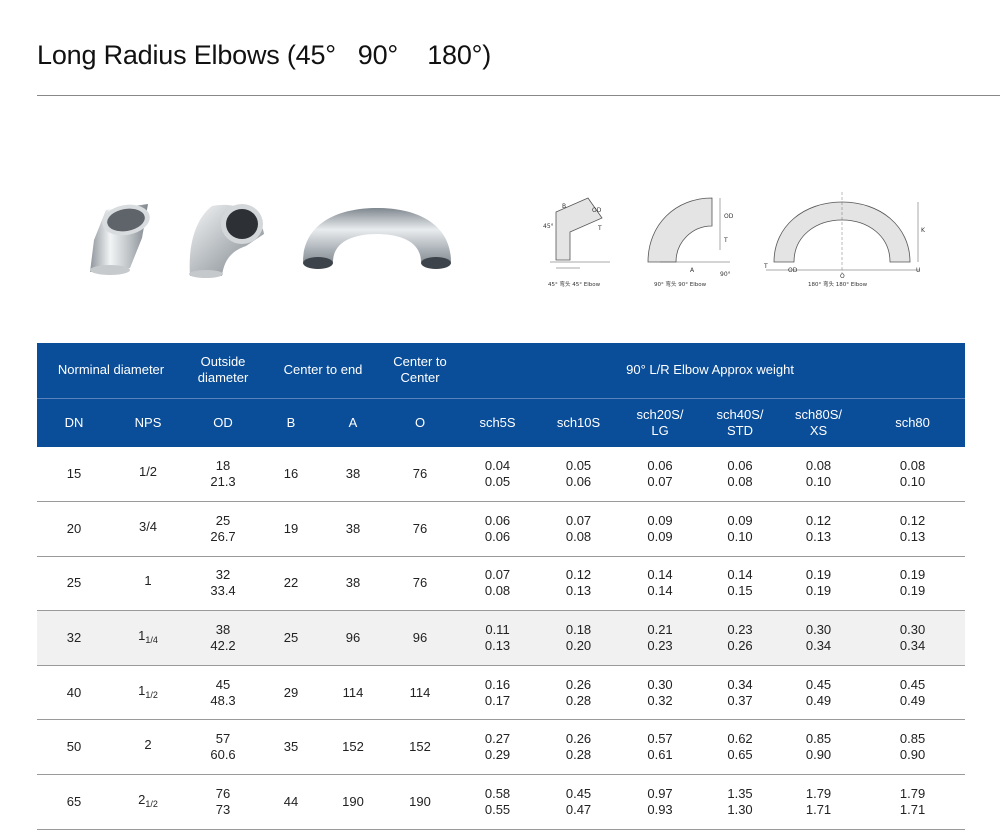  I want to click on od-value-1: 25, so click(223, 520).